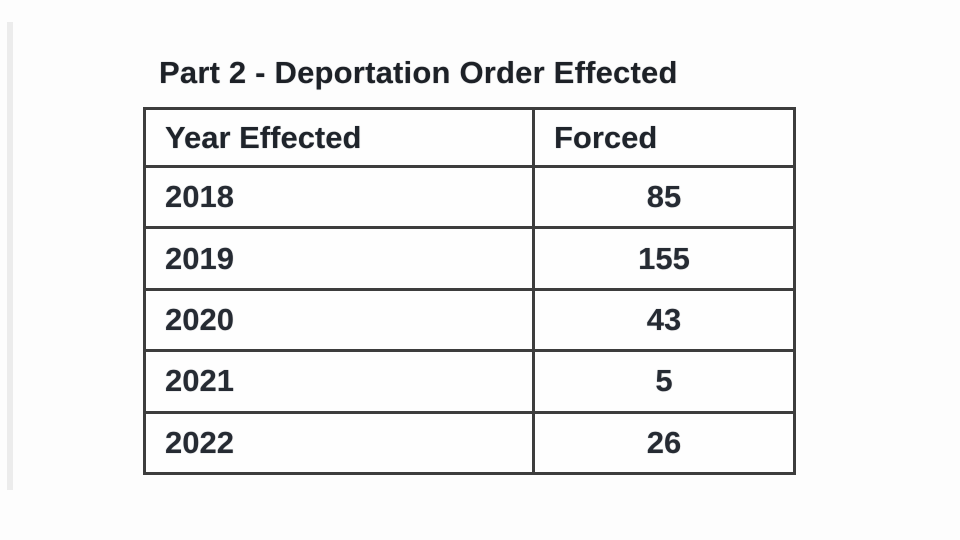 Image resolution: width=960 pixels, height=540 pixels. I want to click on header-year-effected: Year Effected, so click(339, 137).